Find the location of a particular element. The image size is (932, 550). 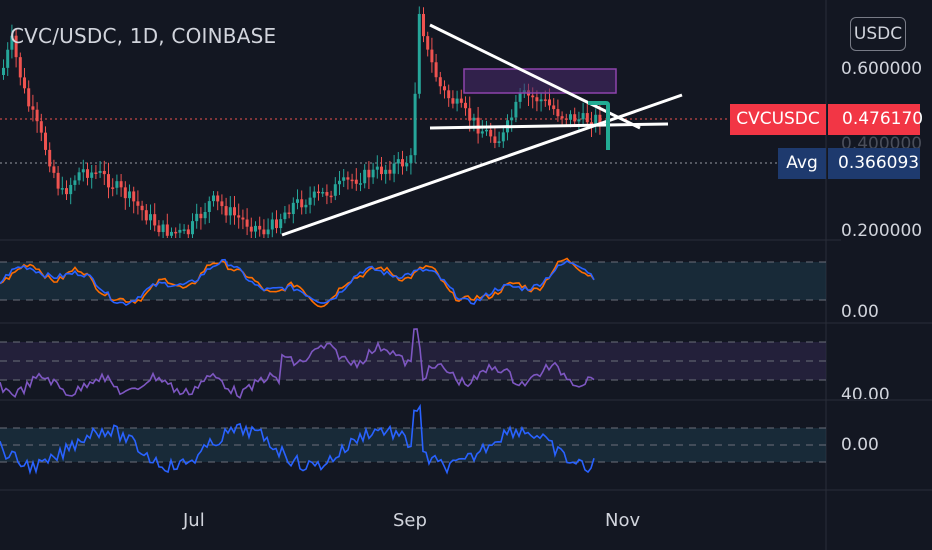

avg-tag-name: Avg is located at coordinates (802, 163).